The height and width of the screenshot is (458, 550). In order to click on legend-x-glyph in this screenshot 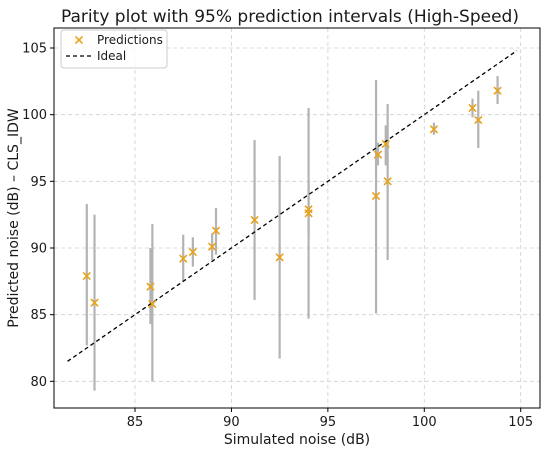, I will do `click(79, 40)`.